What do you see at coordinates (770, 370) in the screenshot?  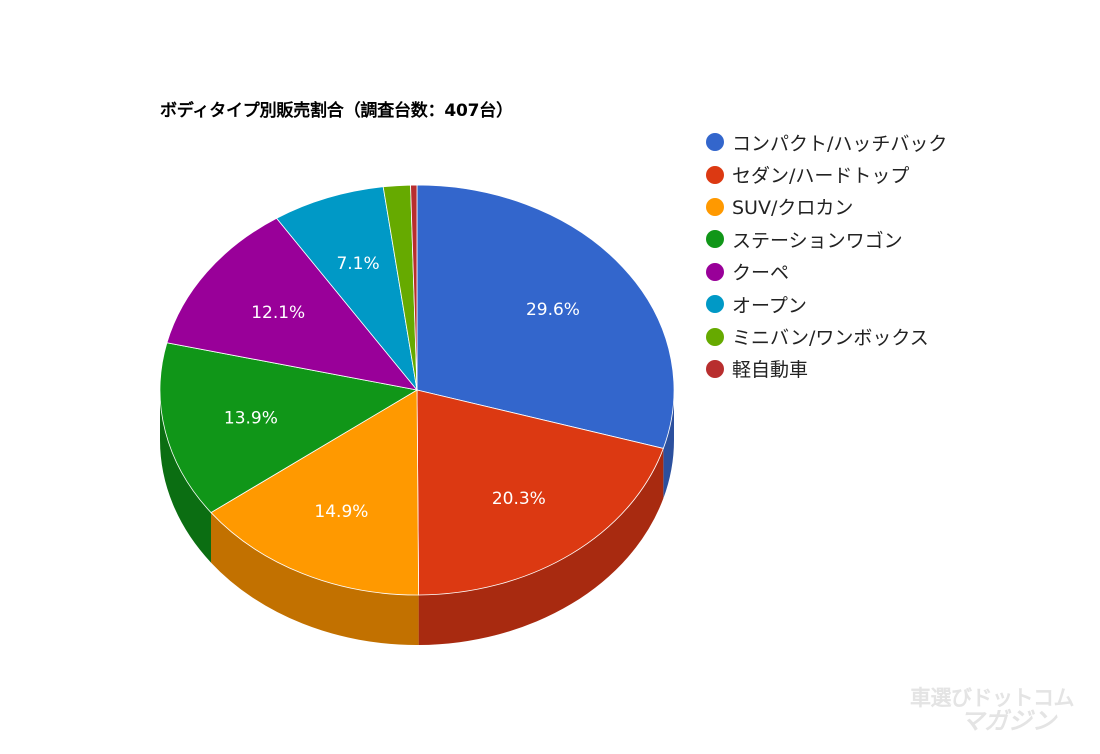 I see `legend-label: 軽自動車` at bounding box center [770, 370].